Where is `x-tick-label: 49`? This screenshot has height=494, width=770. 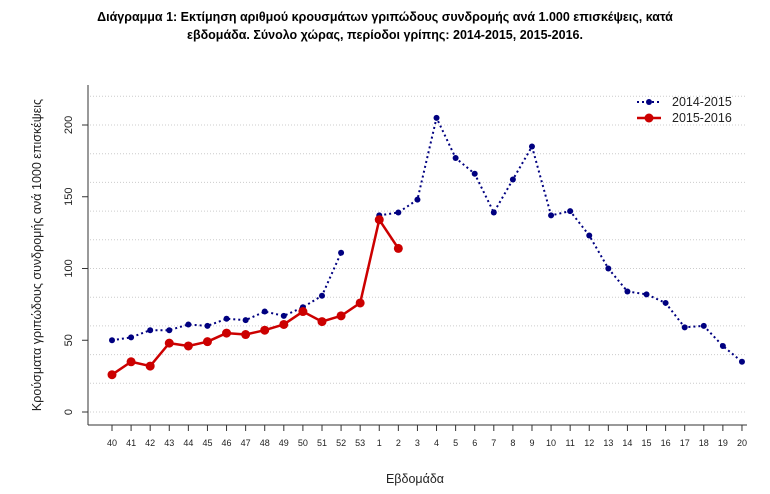 x-tick-label: 49 is located at coordinates (284, 443).